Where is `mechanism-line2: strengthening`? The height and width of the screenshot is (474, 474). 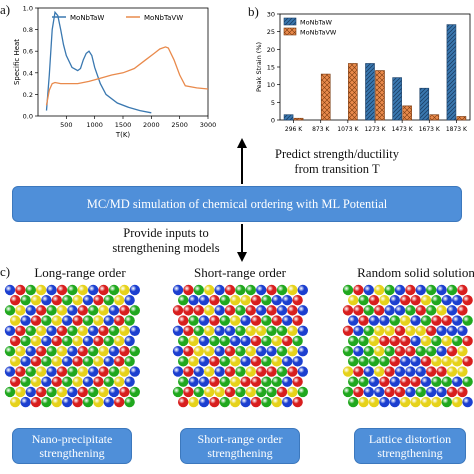
mechanism-line2: strengthening is located at coordinates (72, 453).